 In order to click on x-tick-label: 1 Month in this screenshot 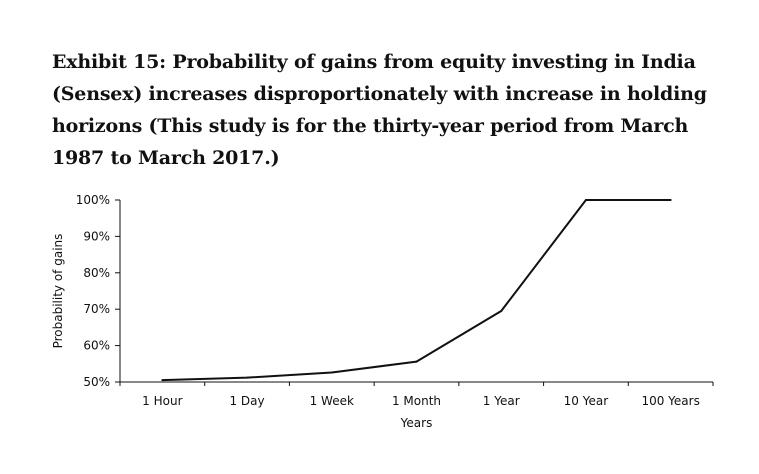, I will do `click(416, 401)`.